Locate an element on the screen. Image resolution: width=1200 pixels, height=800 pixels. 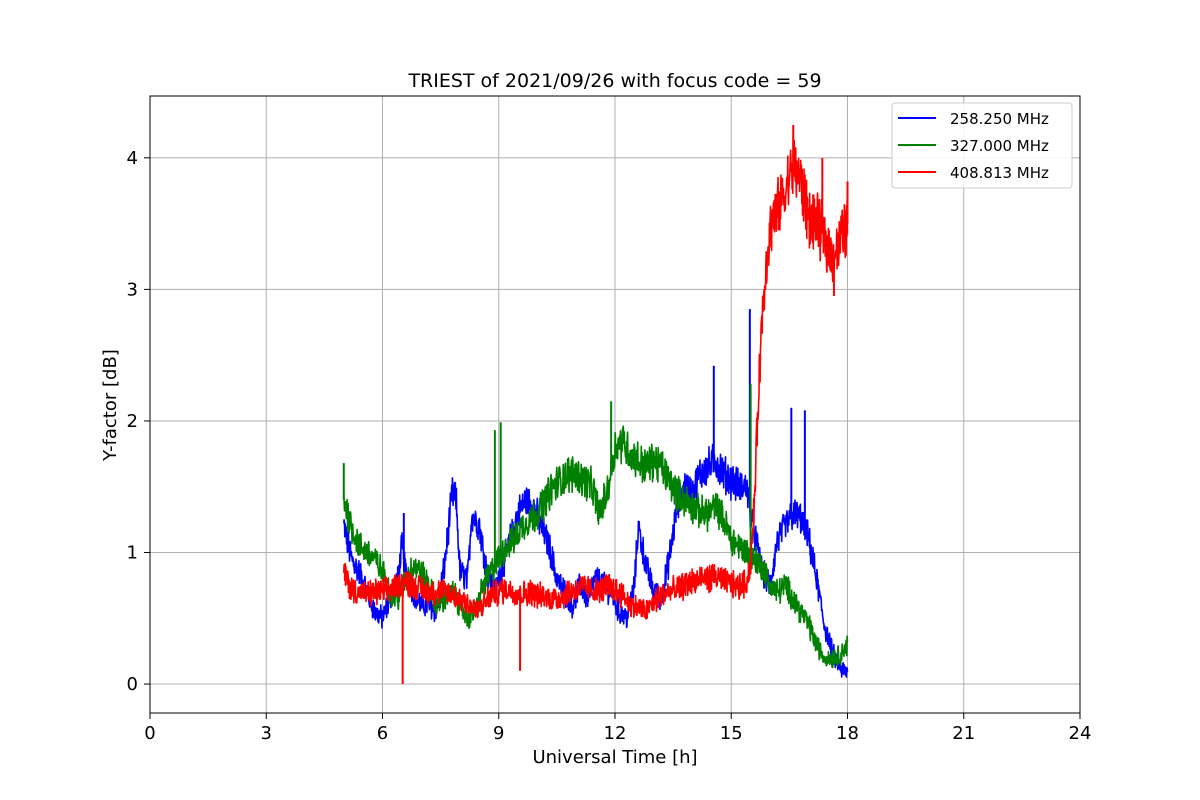
legend: 258.250 MHz 327.000 MHz 408.813 MHz is located at coordinates (982, 145).